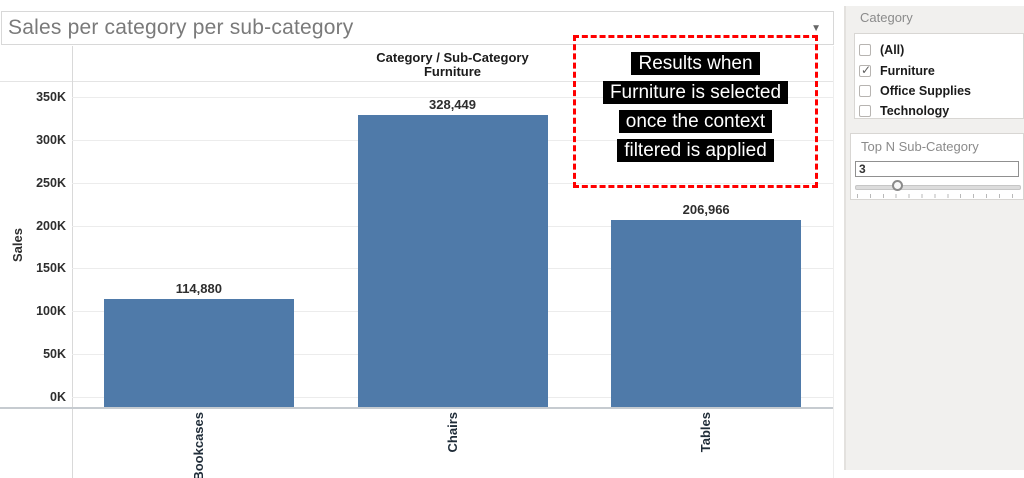 The height and width of the screenshot is (478, 1024). What do you see at coordinates (695, 150) in the screenshot?
I see `annotation-line: filtered is applied` at bounding box center [695, 150].